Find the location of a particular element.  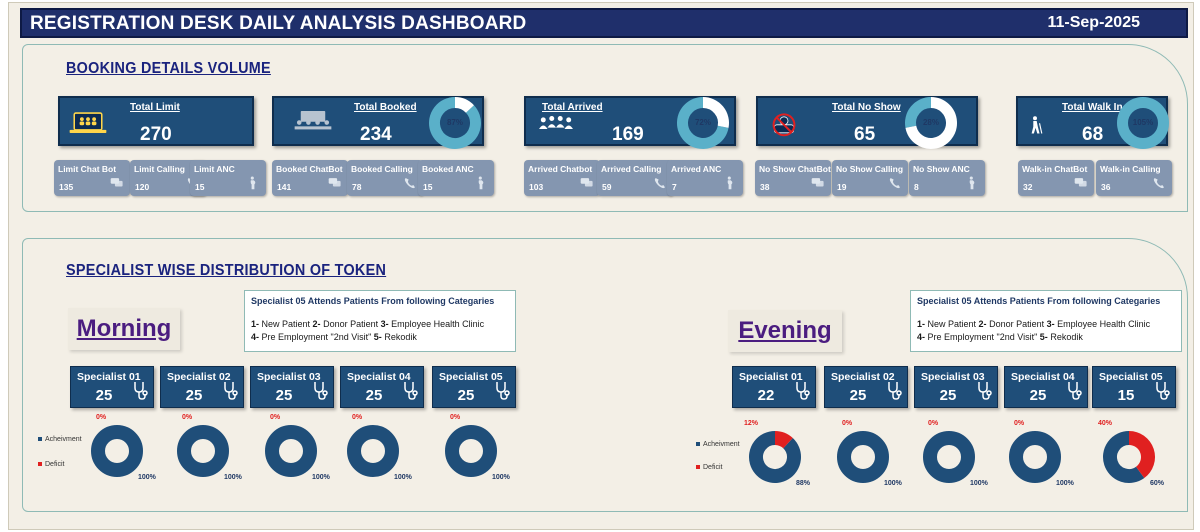

specialist-name: Specialist 01 is located at coordinates (771, 377).